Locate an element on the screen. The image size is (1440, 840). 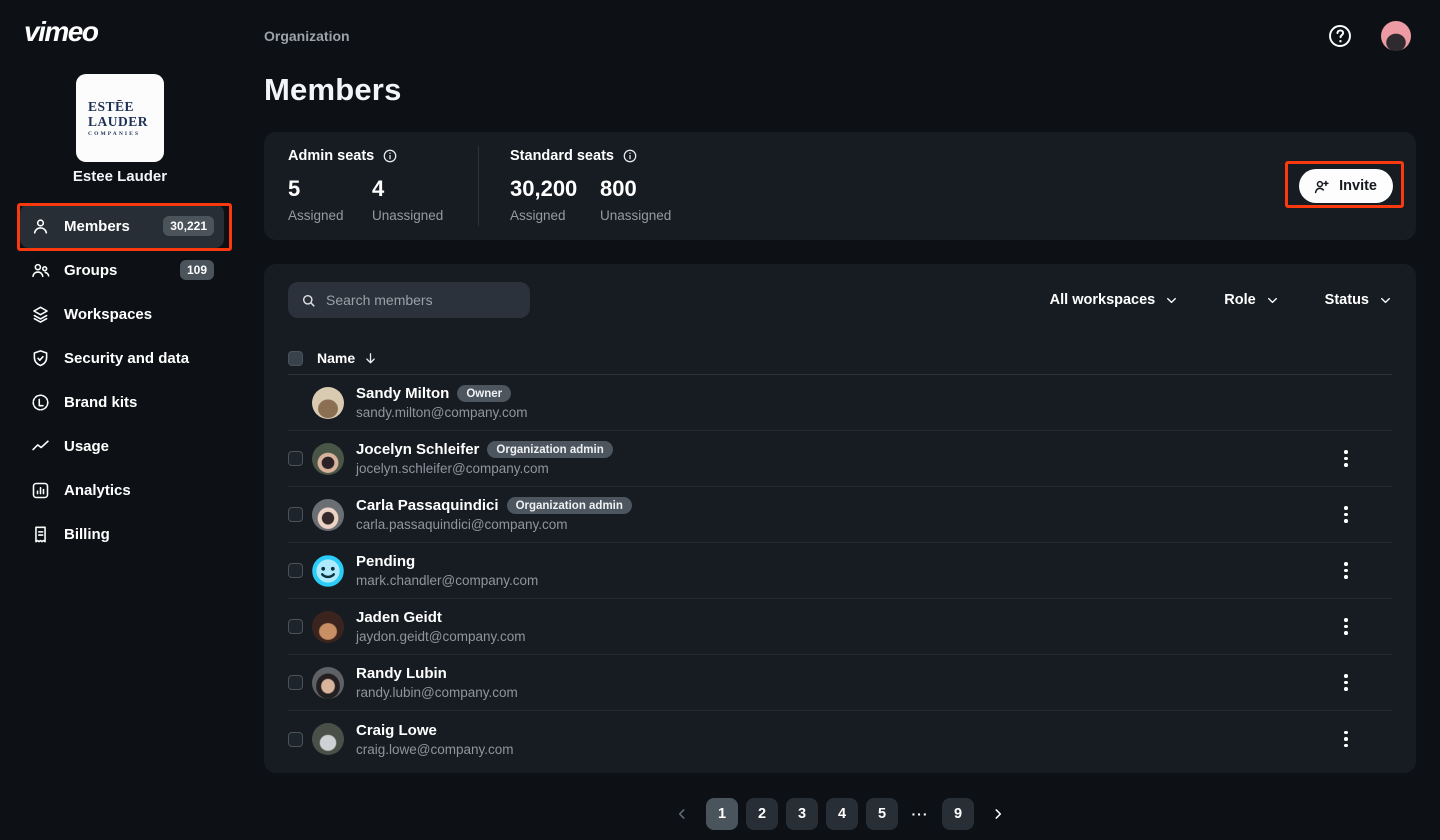
admin-seats-label: Admin seats is located at coordinates (331, 156).